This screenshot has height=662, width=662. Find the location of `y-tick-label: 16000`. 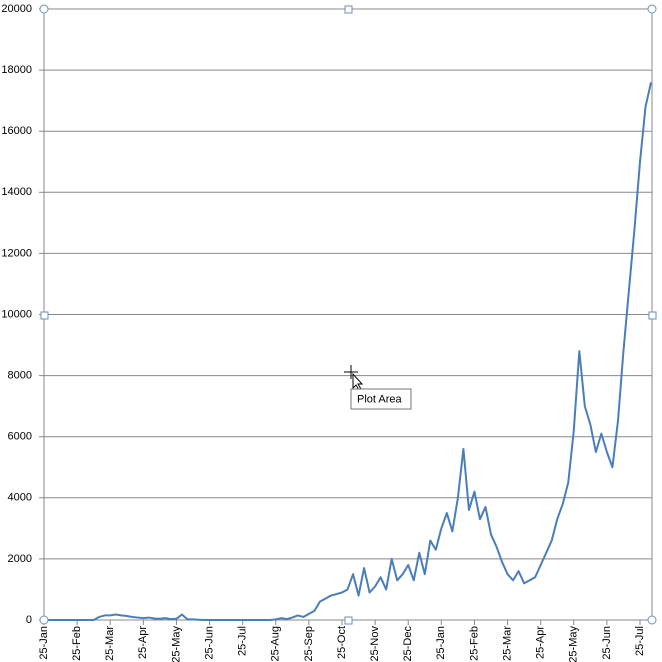

y-tick-label: 16000 is located at coordinates (16, 131).